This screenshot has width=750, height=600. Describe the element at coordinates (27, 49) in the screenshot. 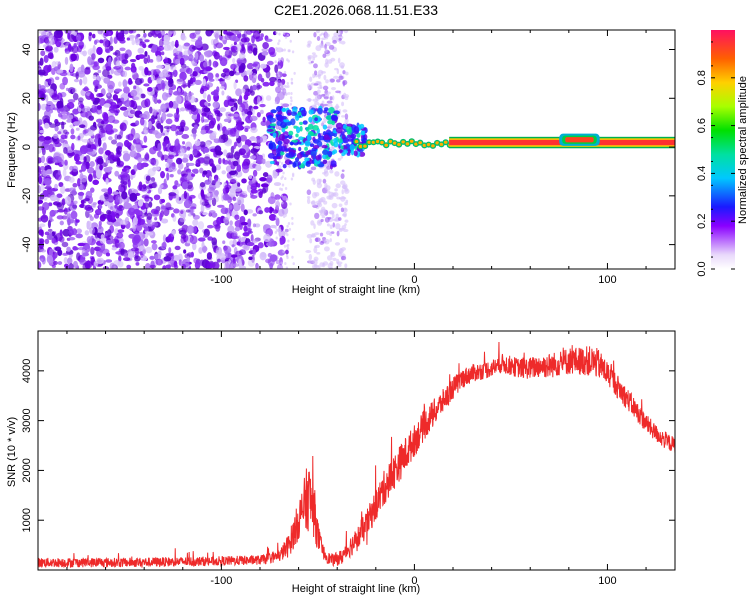

I see `y-tick-label: 40` at that location.